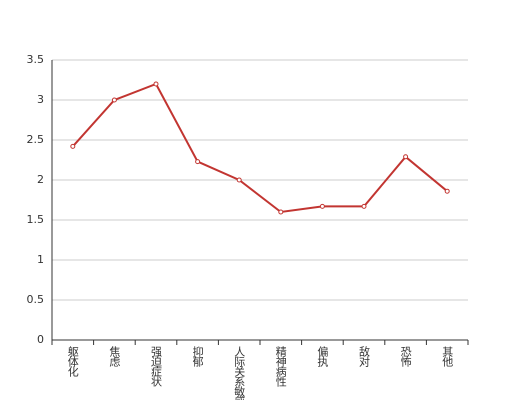 The image size is (520, 400). I want to click on x-tick-label: 人际关系敏感, so click(239, 373).